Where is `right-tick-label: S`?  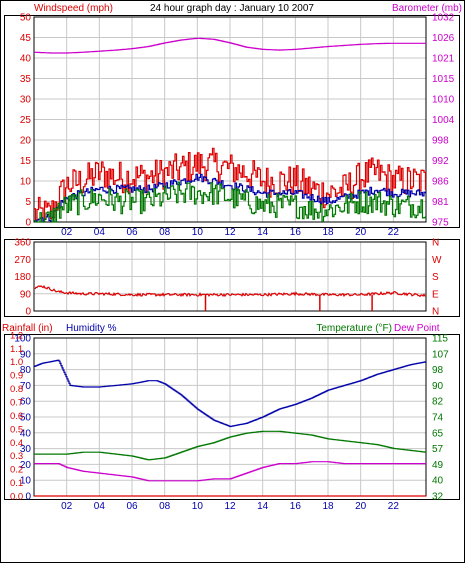 right-tick-label: S is located at coordinates (435, 277).